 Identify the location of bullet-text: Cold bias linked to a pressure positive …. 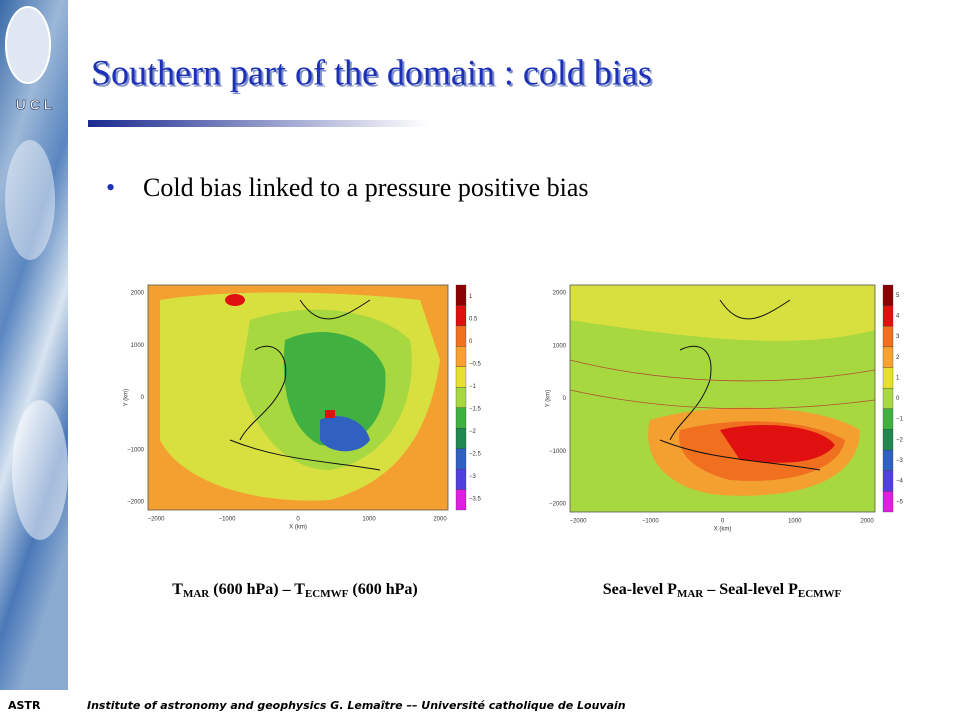
(366, 187).